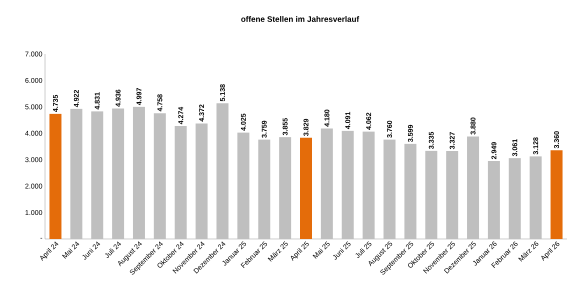 This screenshot has width=579, height=307. What do you see at coordinates (300, 19) in the screenshot?
I see `chart-title: offene Stellen im Jahresverlauf` at bounding box center [300, 19].